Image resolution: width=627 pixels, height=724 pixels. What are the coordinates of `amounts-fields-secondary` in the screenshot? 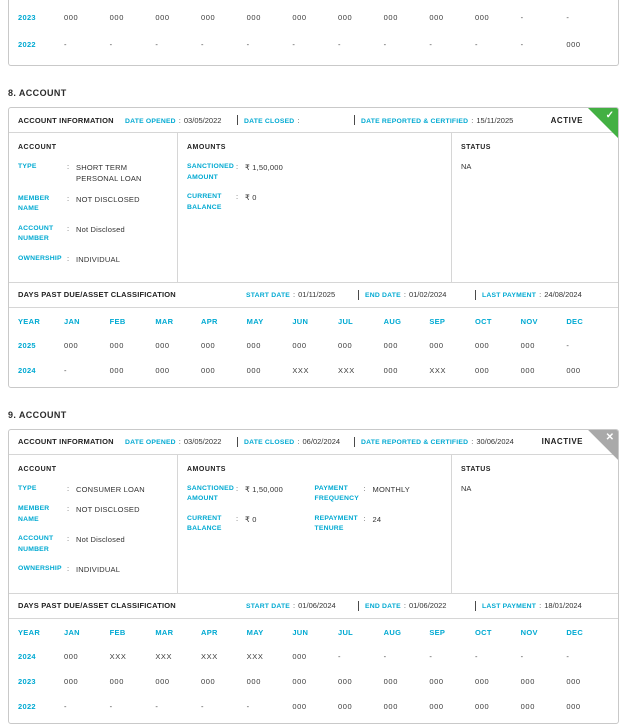 It's located at (379, 192).